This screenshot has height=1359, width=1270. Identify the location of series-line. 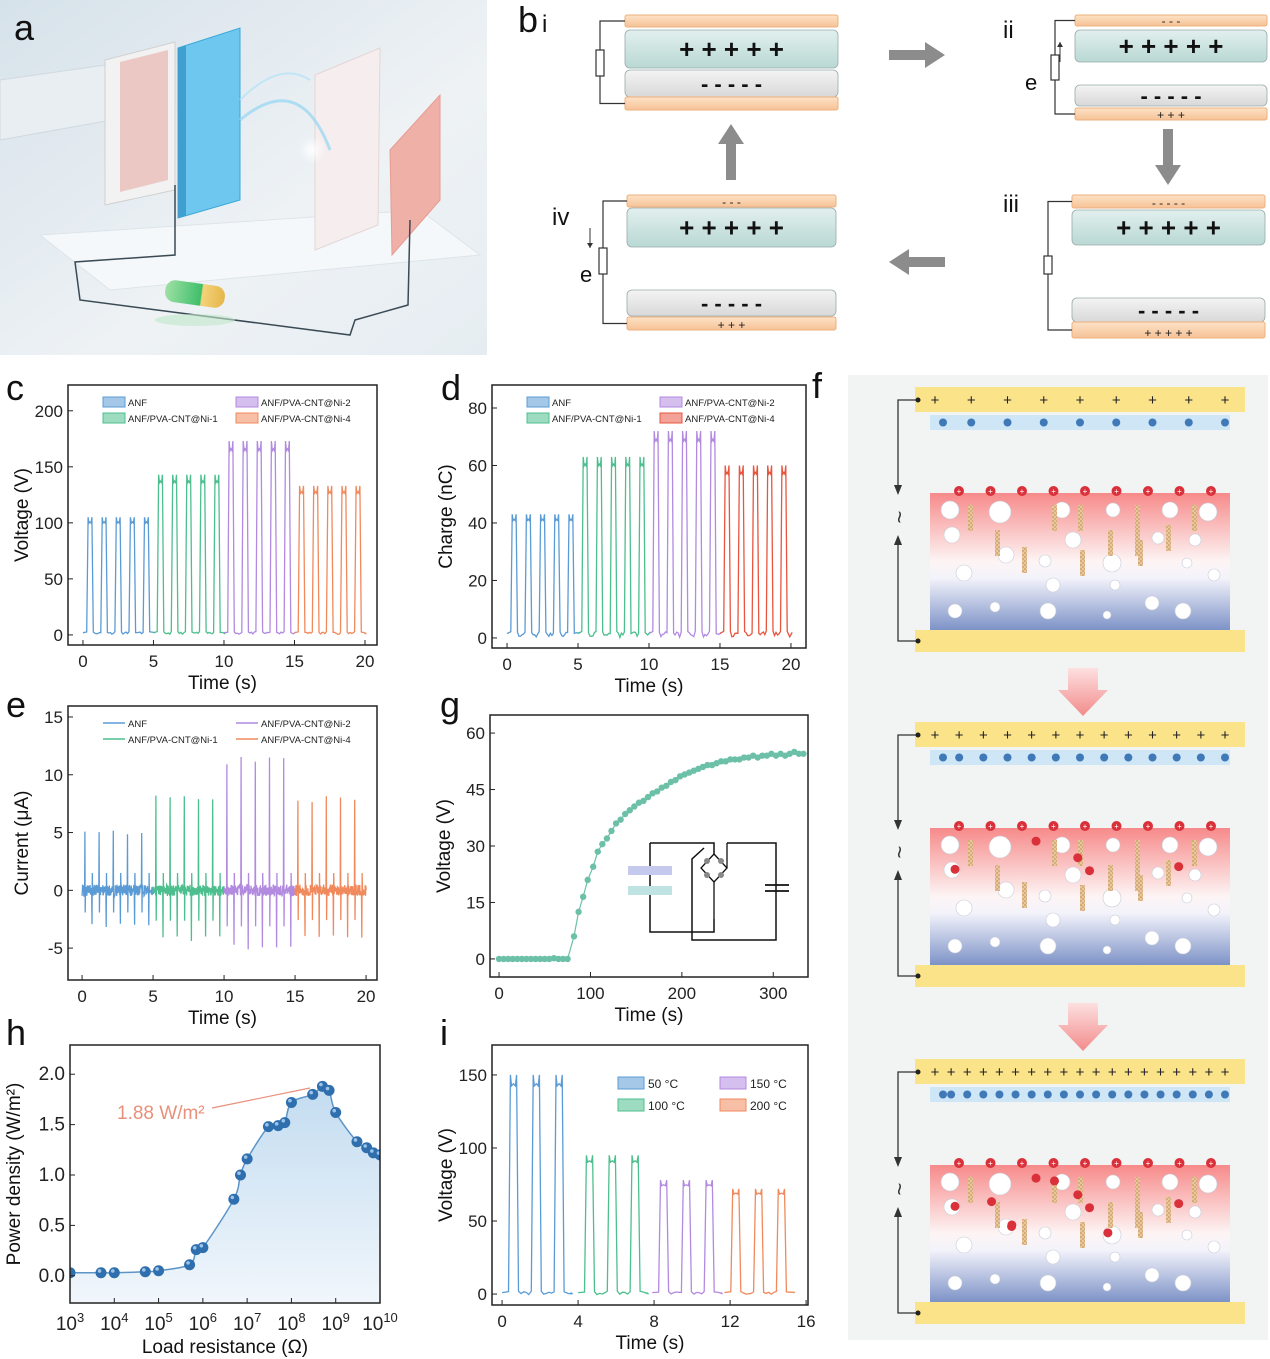
(651, 855).